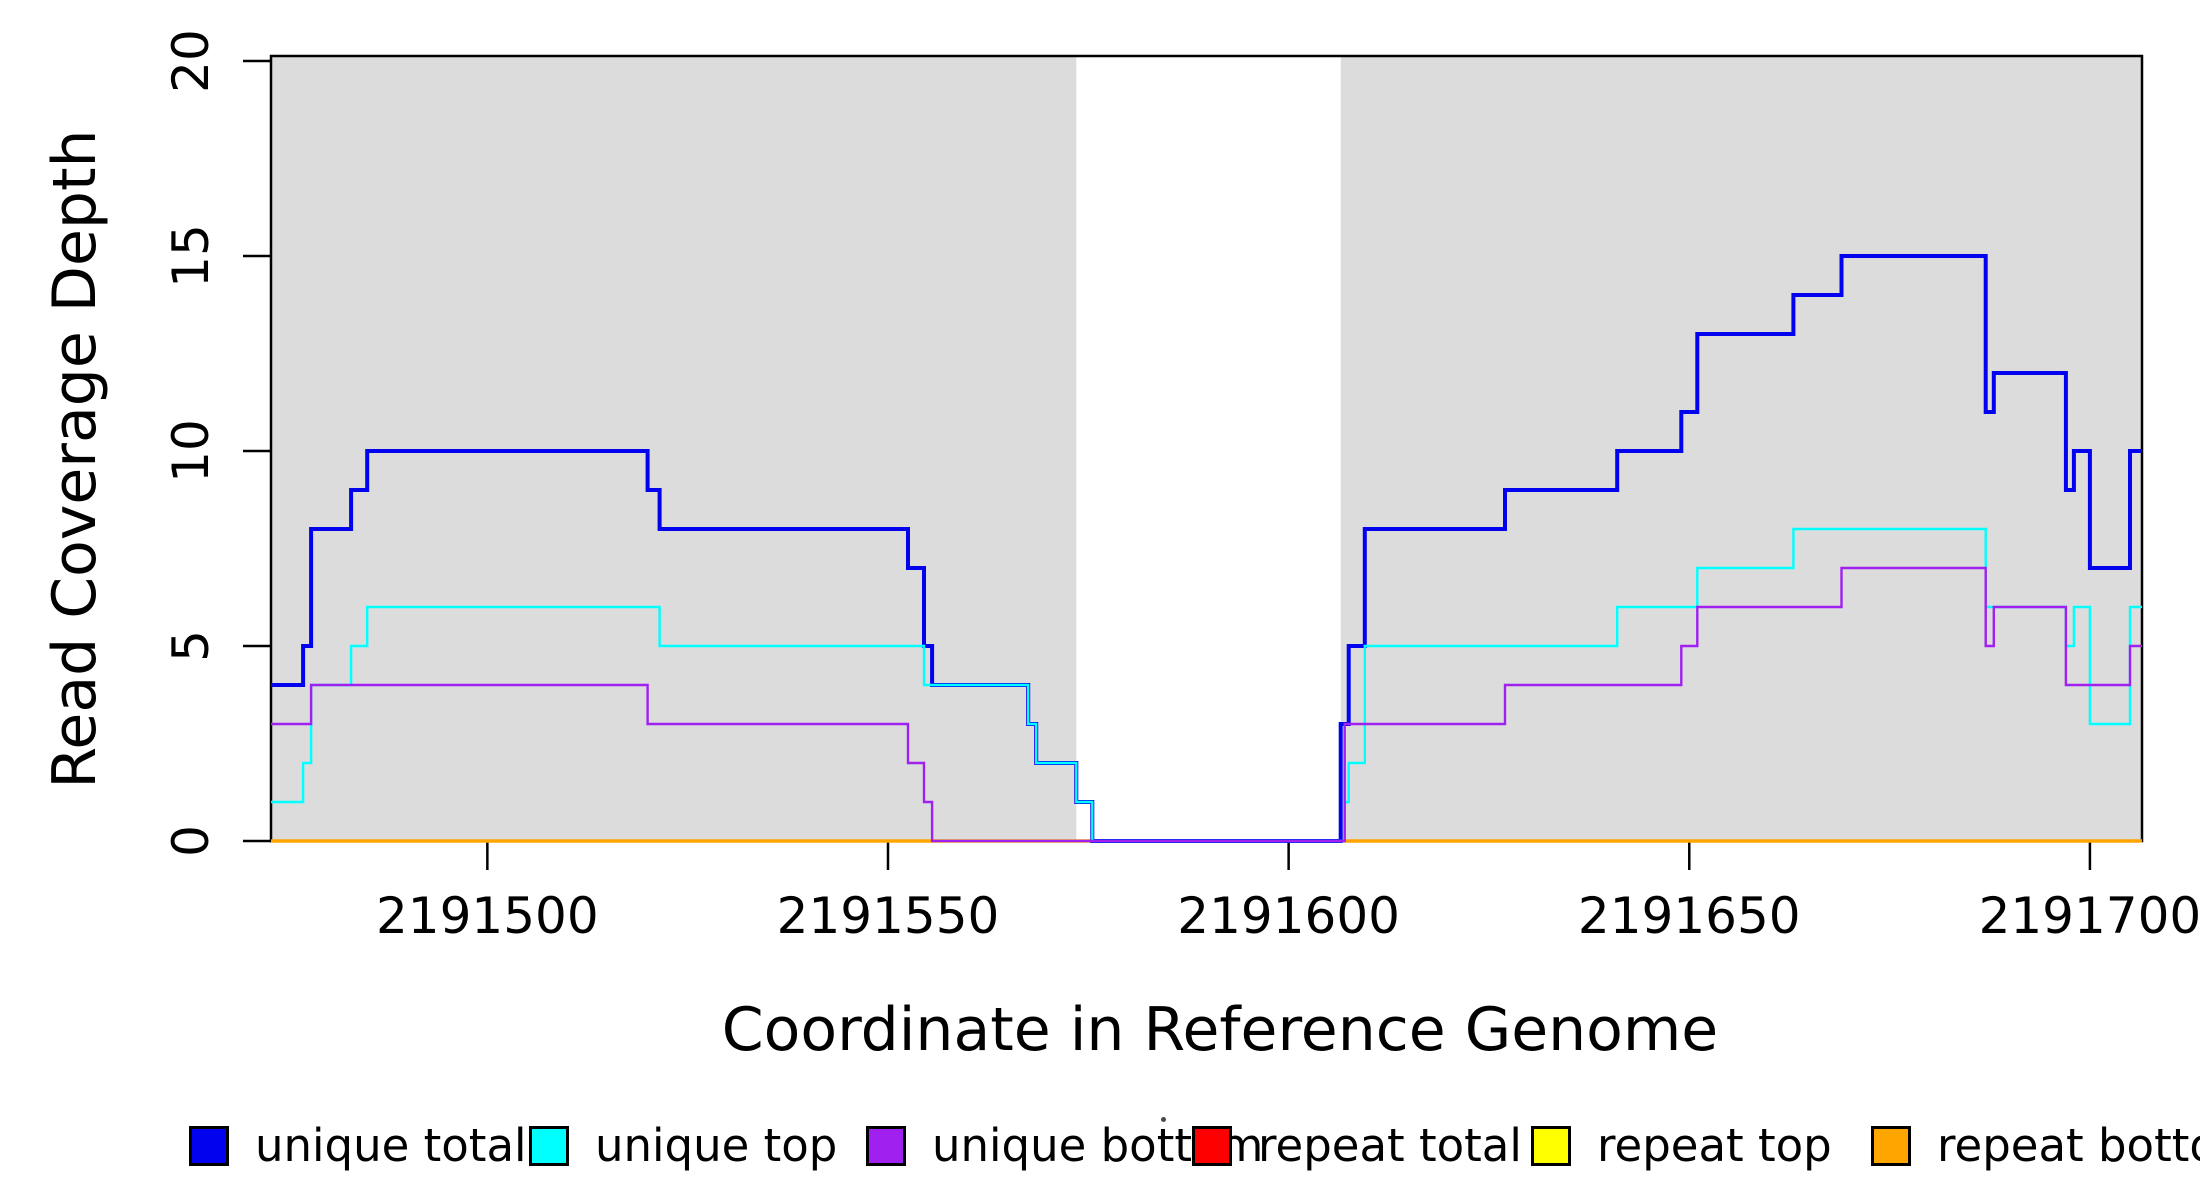 The height and width of the screenshot is (1200, 2200). Describe the element at coordinates (1689, 916) in the screenshot. I see `x-tick-label: 2191650` at that location.